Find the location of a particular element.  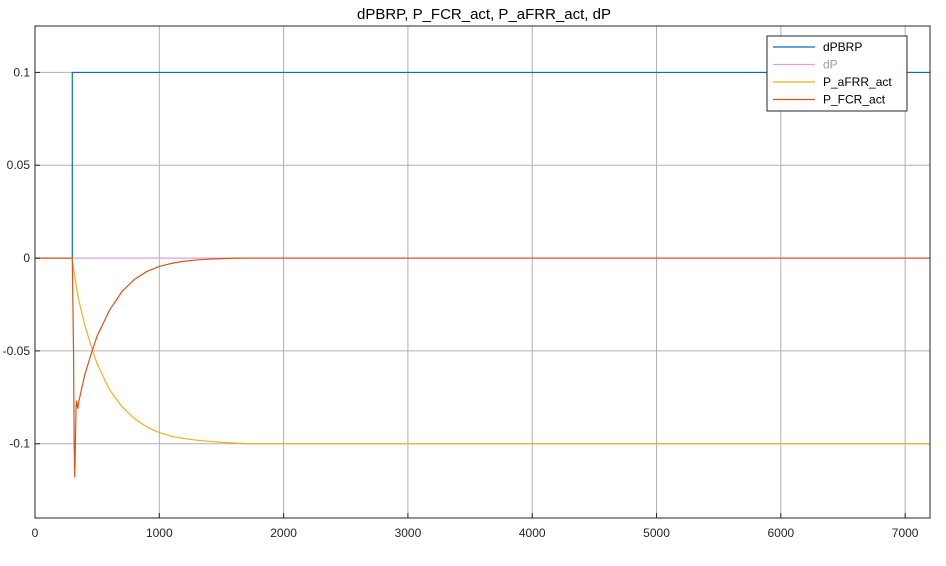

x-tick-label: 1000 is located at coordinates (159, 533).